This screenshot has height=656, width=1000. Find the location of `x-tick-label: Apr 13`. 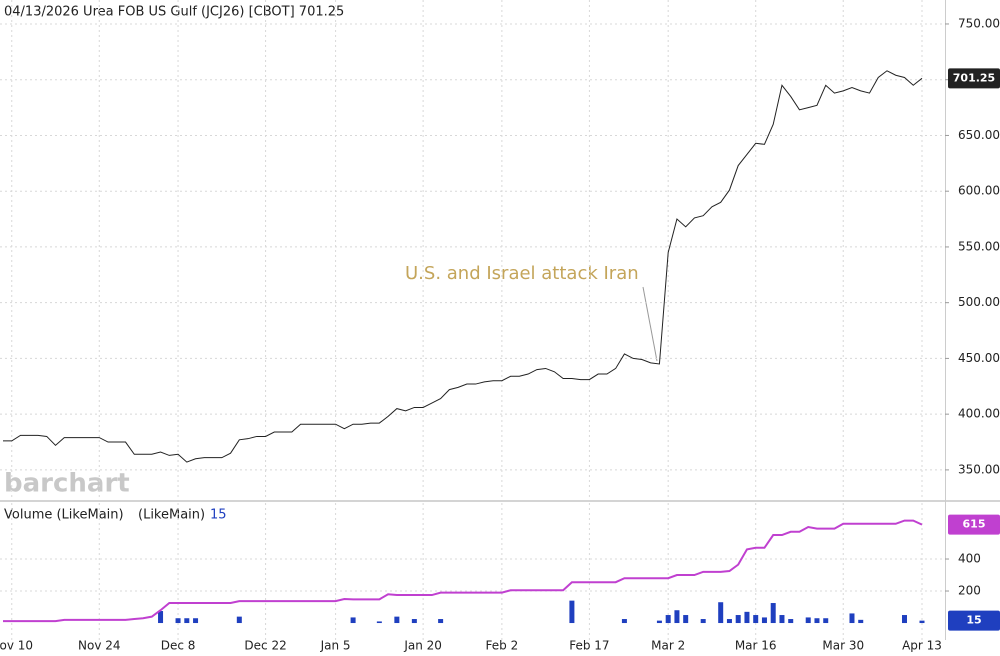

x-tick-label: Apr 13 is located at coordinates (922, 646).